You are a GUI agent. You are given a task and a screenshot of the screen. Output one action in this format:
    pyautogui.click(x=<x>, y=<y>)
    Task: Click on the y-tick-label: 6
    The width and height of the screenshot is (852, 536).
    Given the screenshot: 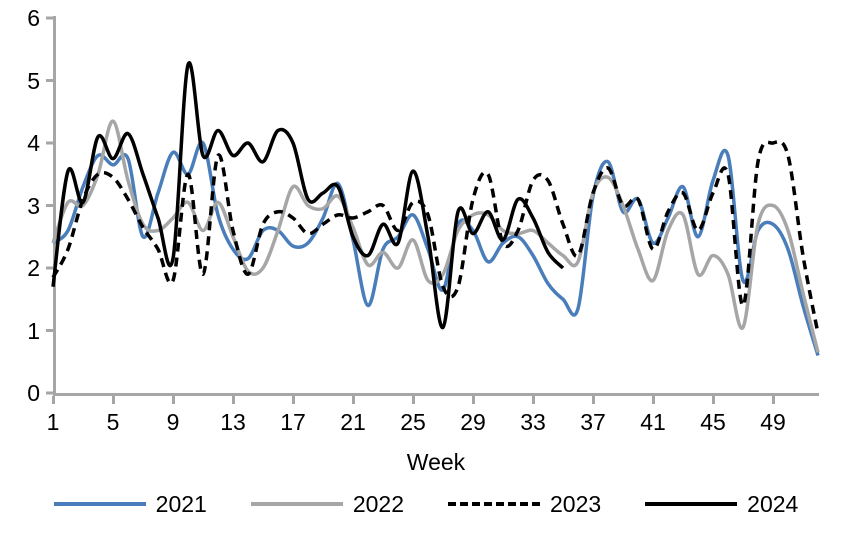 What is the action you would take?
    pyautogui.click(x=33, y=18)
    